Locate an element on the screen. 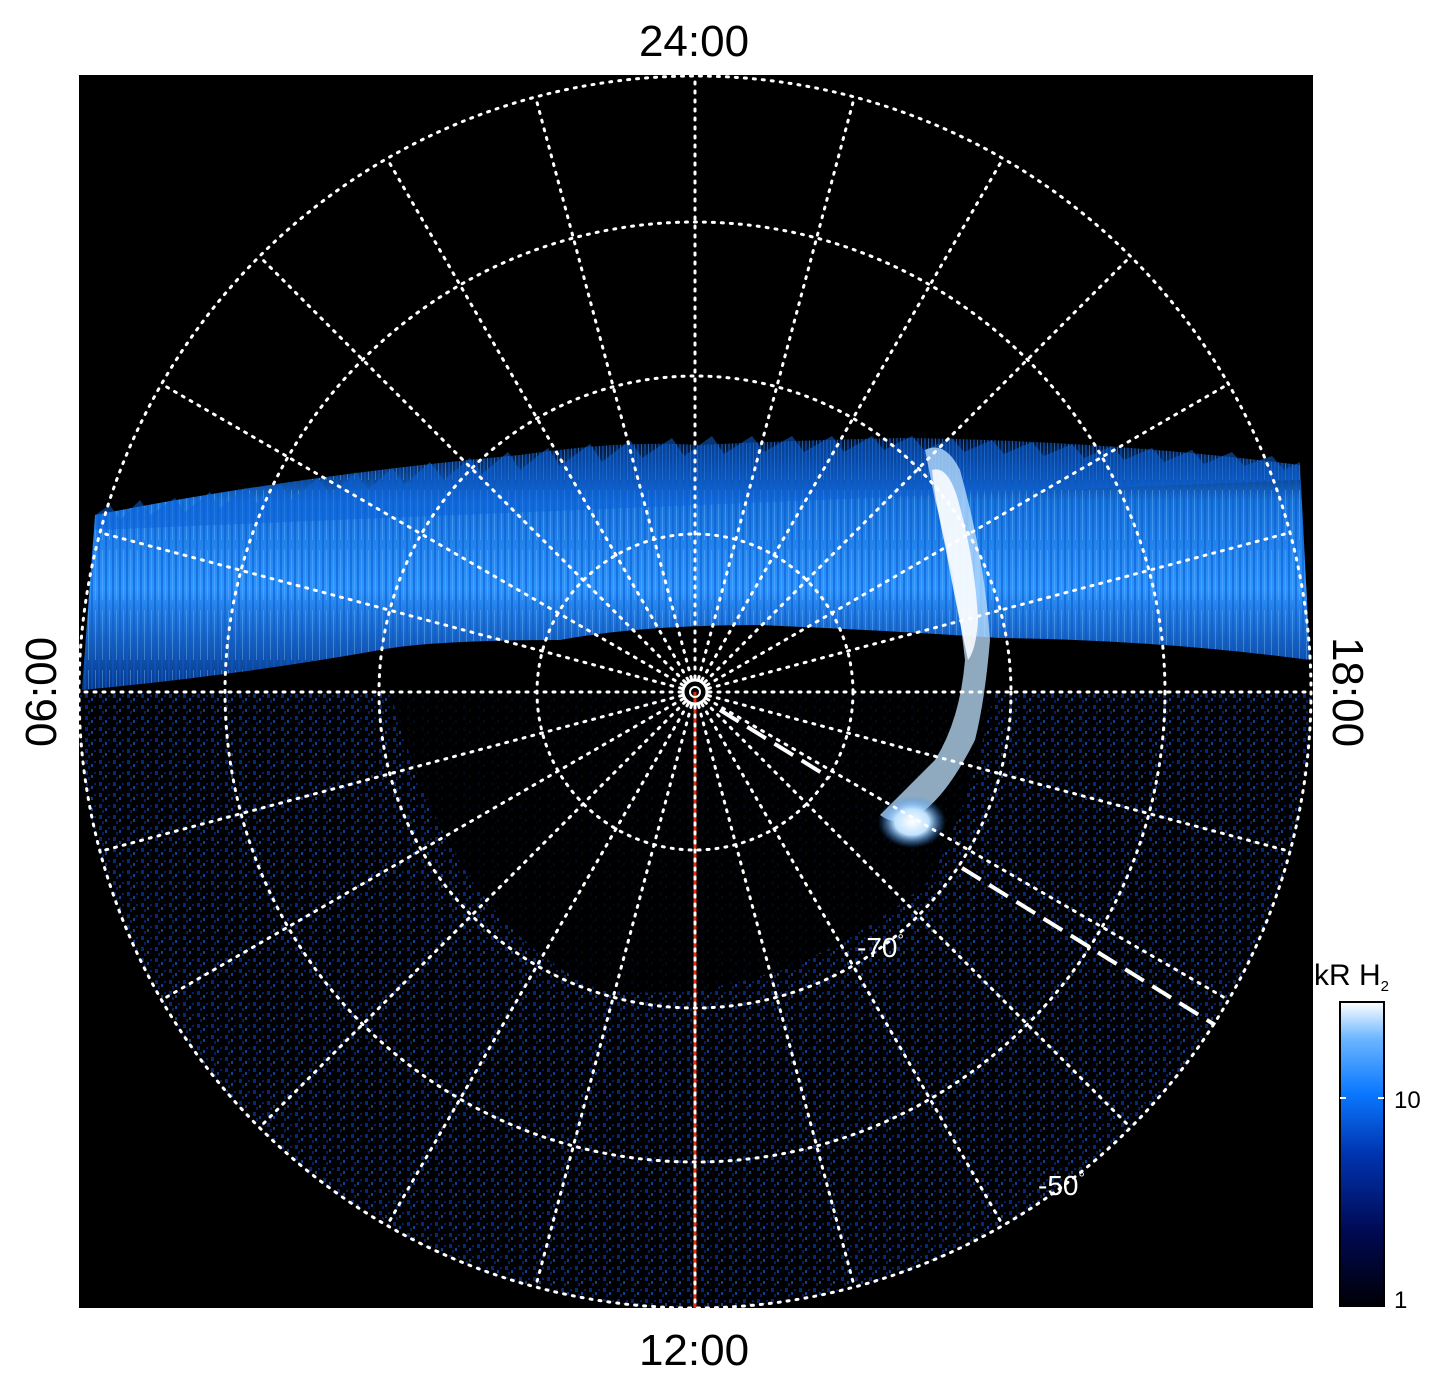  colorbar-gradient is located at coordinates (1362, 1154).